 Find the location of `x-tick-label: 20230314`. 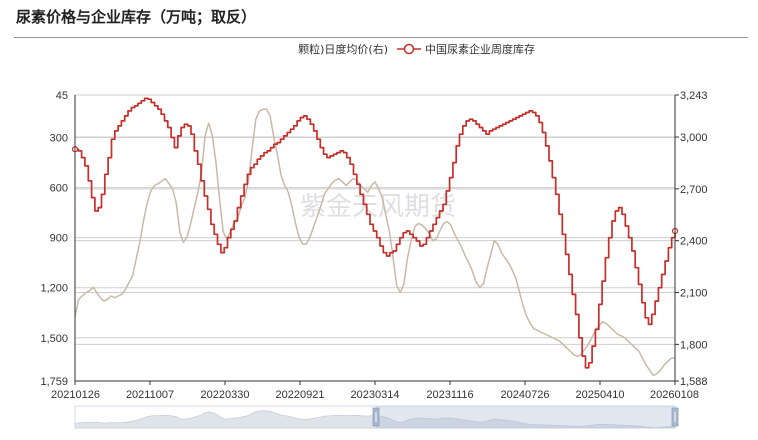

x-tick-label: 20230314 is located at coordinates (375, 395).